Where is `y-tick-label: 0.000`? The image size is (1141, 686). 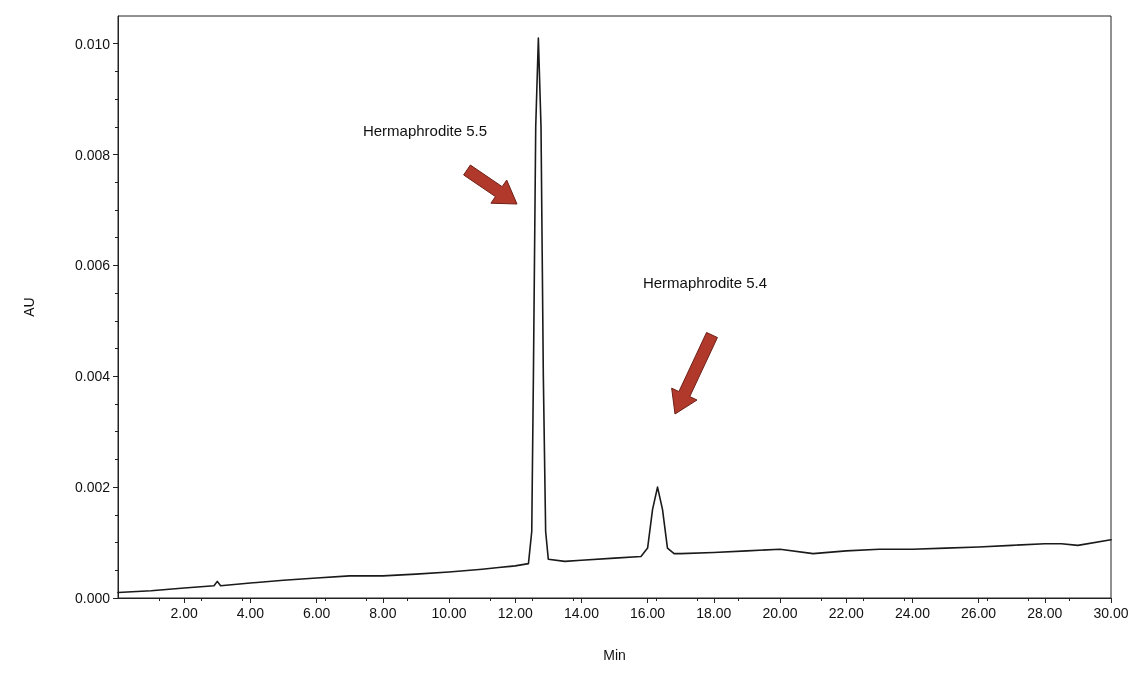 y-tick-label: 0.000 is located at coordinates (92, 598).